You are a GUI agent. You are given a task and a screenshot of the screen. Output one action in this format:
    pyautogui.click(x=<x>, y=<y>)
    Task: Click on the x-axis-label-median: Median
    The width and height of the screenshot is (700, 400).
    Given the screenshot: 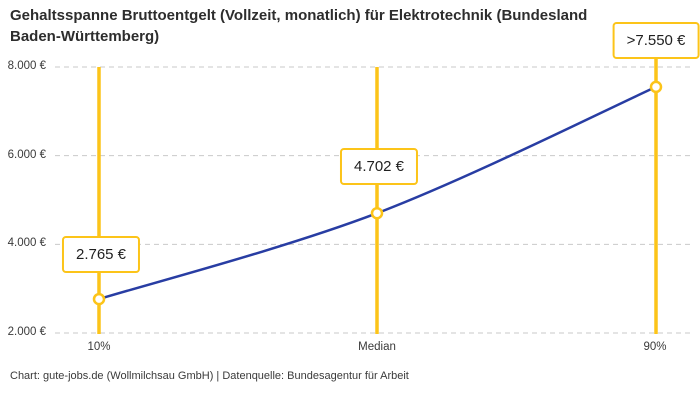 What is the action you would take?
    pyautogui.click(x=377, y=347)
    